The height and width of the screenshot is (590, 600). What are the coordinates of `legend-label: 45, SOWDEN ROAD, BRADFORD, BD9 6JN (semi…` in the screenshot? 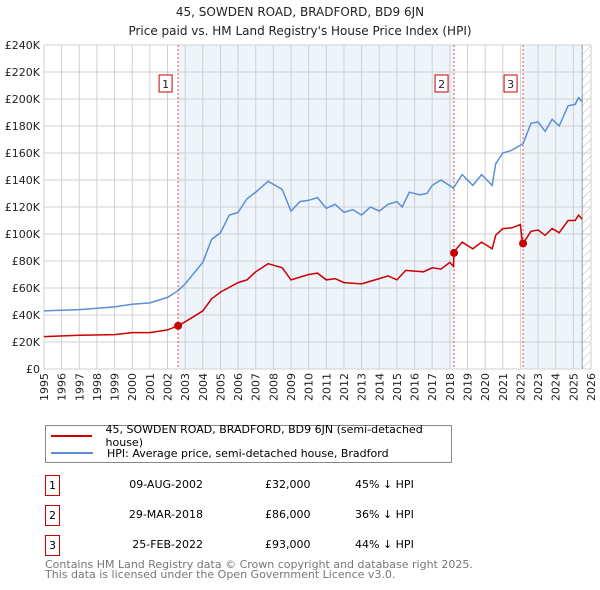 It's located at (264, 436).